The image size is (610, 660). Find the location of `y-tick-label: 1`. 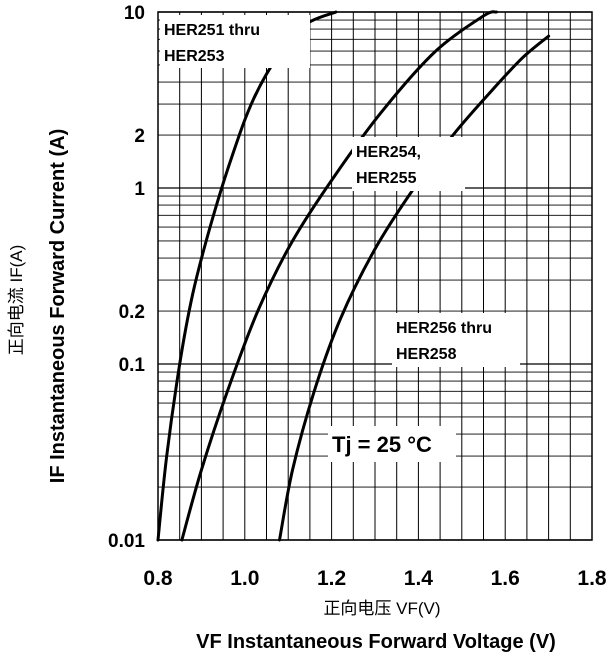

y-tick-label: 1 is located at coordinates (139, 189).